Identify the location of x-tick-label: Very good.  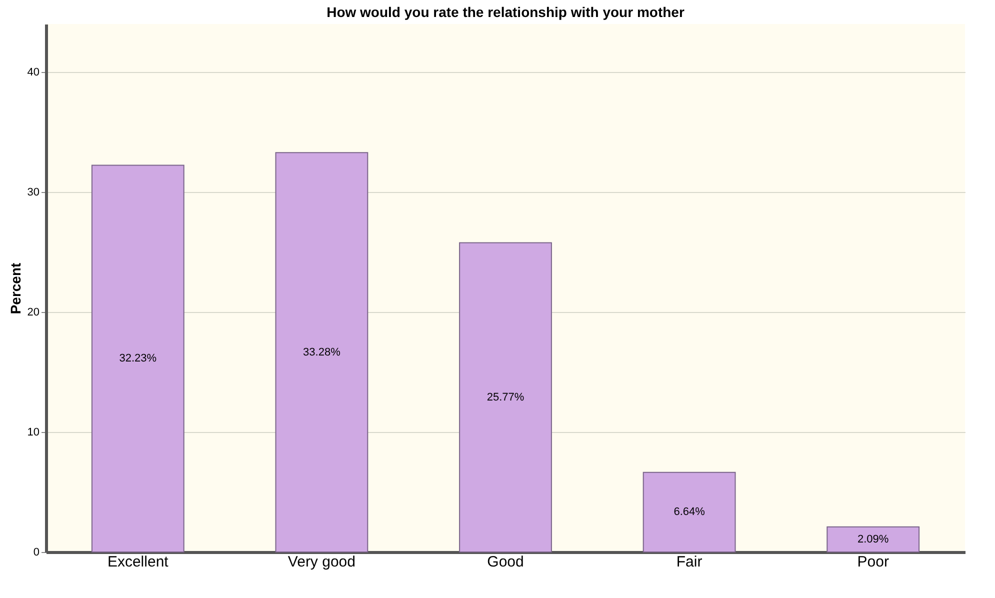
(322, 562).